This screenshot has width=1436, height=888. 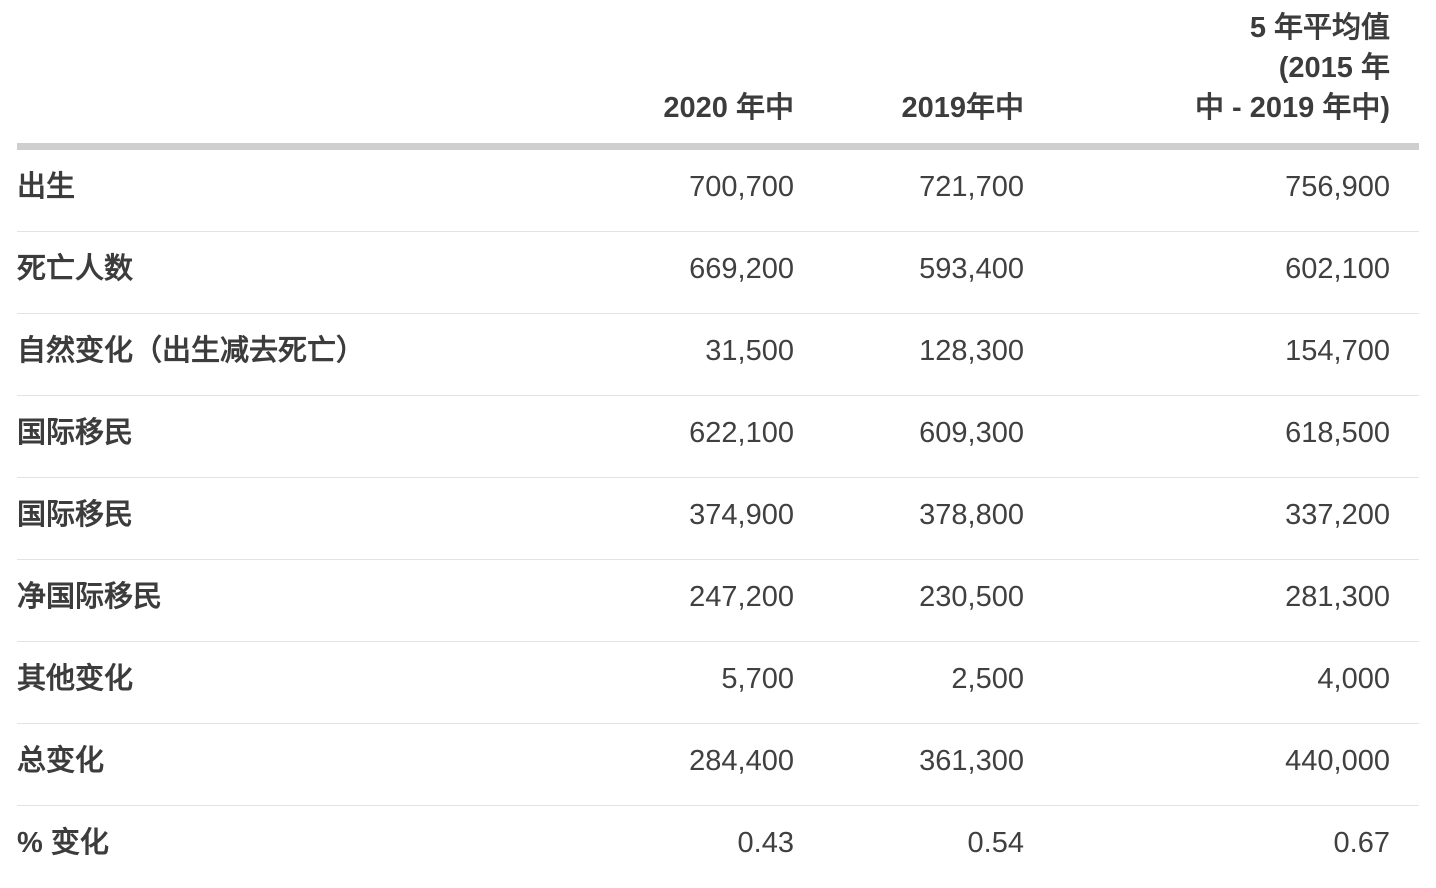 I want to click on header-line: (2015 年, so click(x=1334, y=68).